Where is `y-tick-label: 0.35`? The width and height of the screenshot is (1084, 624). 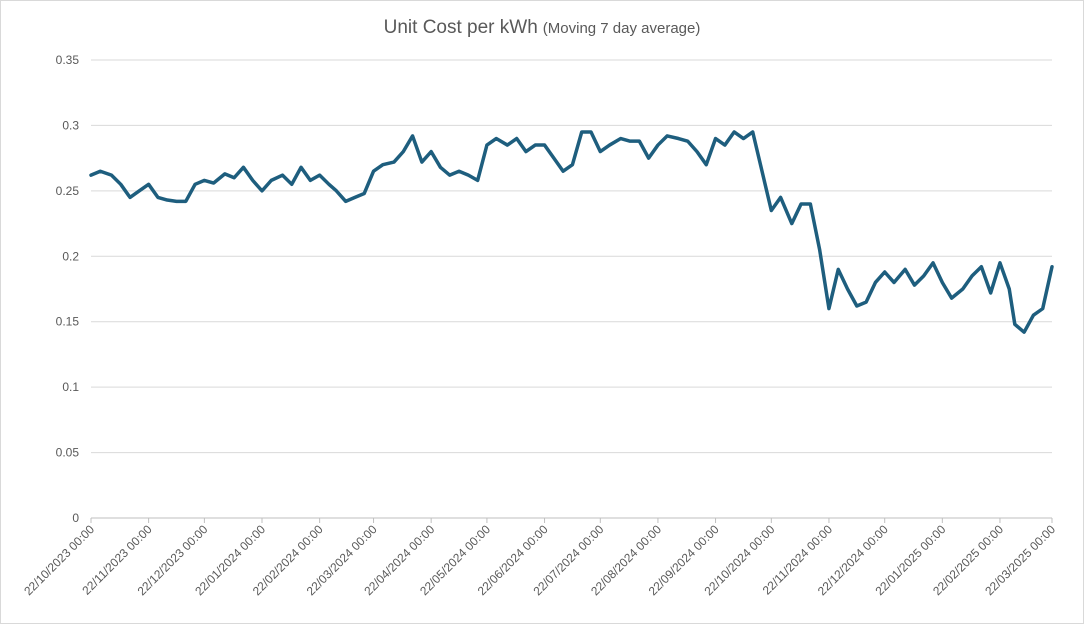
y-tick-label: 0.35 is located at coordinates (68, 60).